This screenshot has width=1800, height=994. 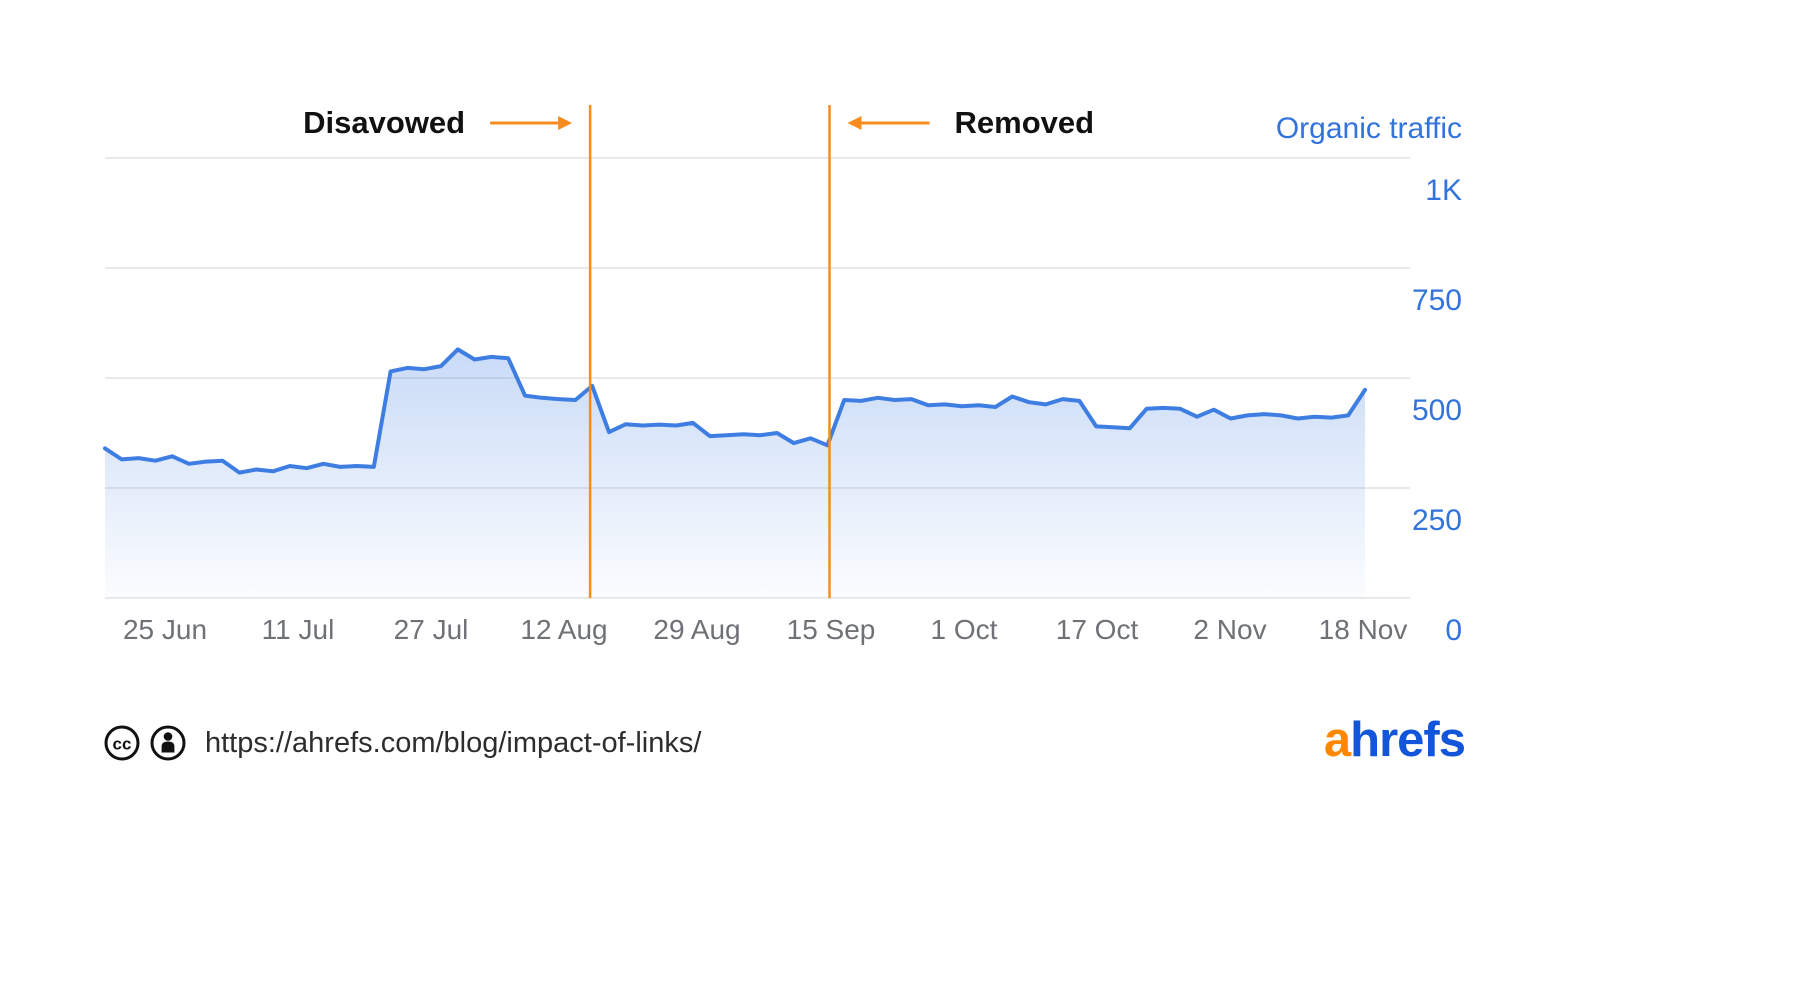 I want to click on x-axis-label: 27 Jul, so click(x=431, y=629).